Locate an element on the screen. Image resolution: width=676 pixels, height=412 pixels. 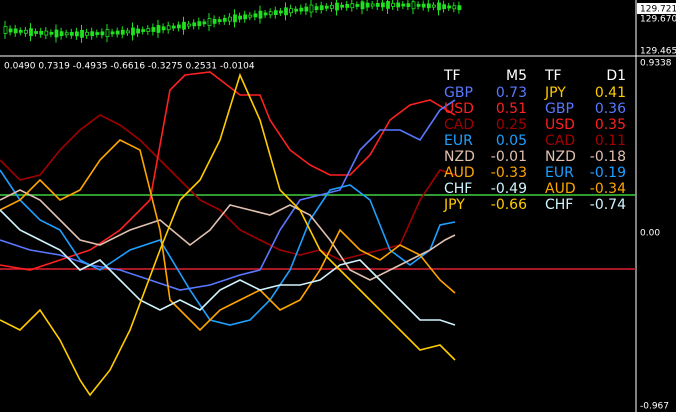
currency: AUD is located at coordinates (560, 189).